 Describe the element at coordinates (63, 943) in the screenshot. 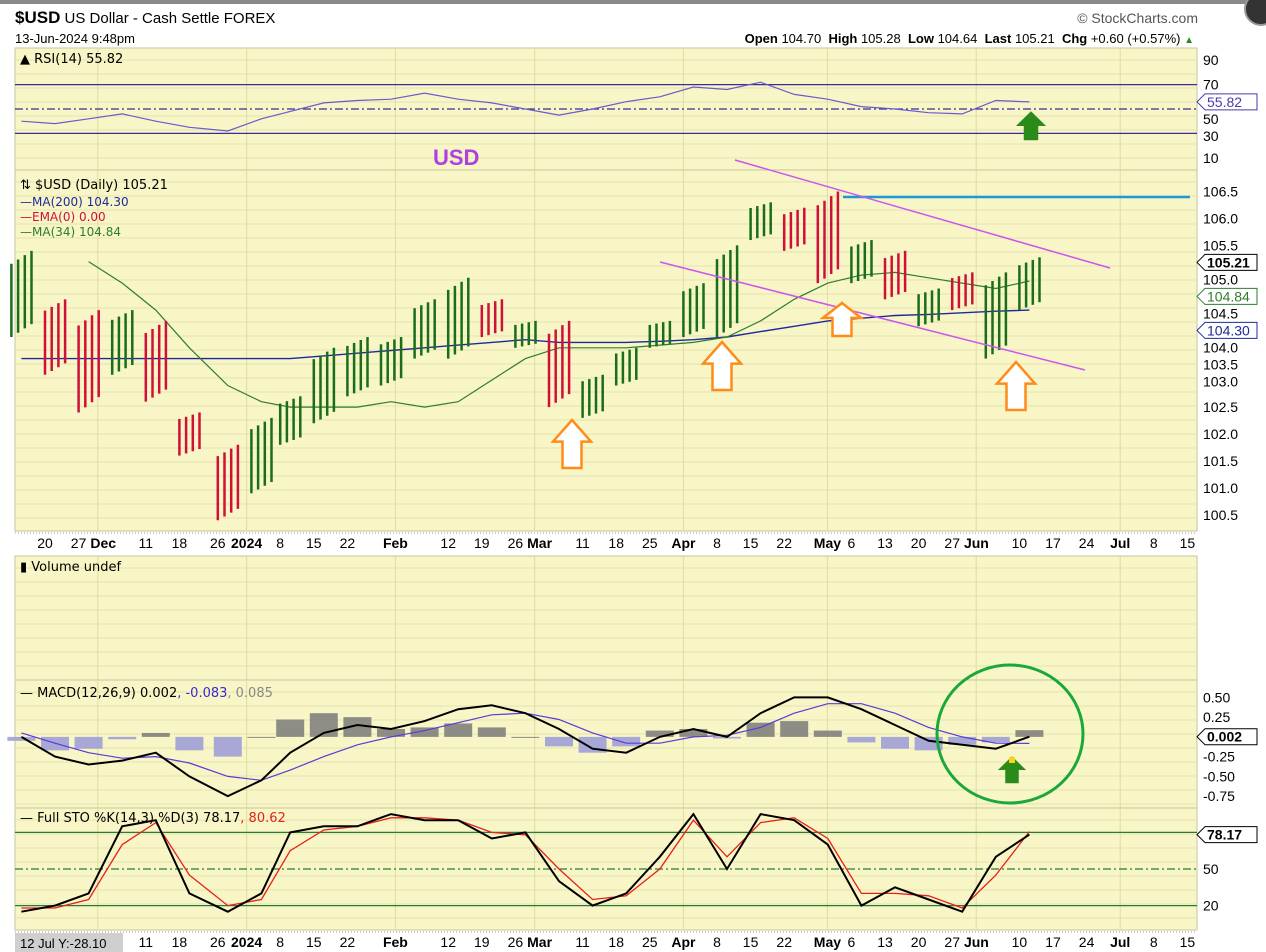

I see `cursor-readout: 12 Jul Y:-28.10` at that location.